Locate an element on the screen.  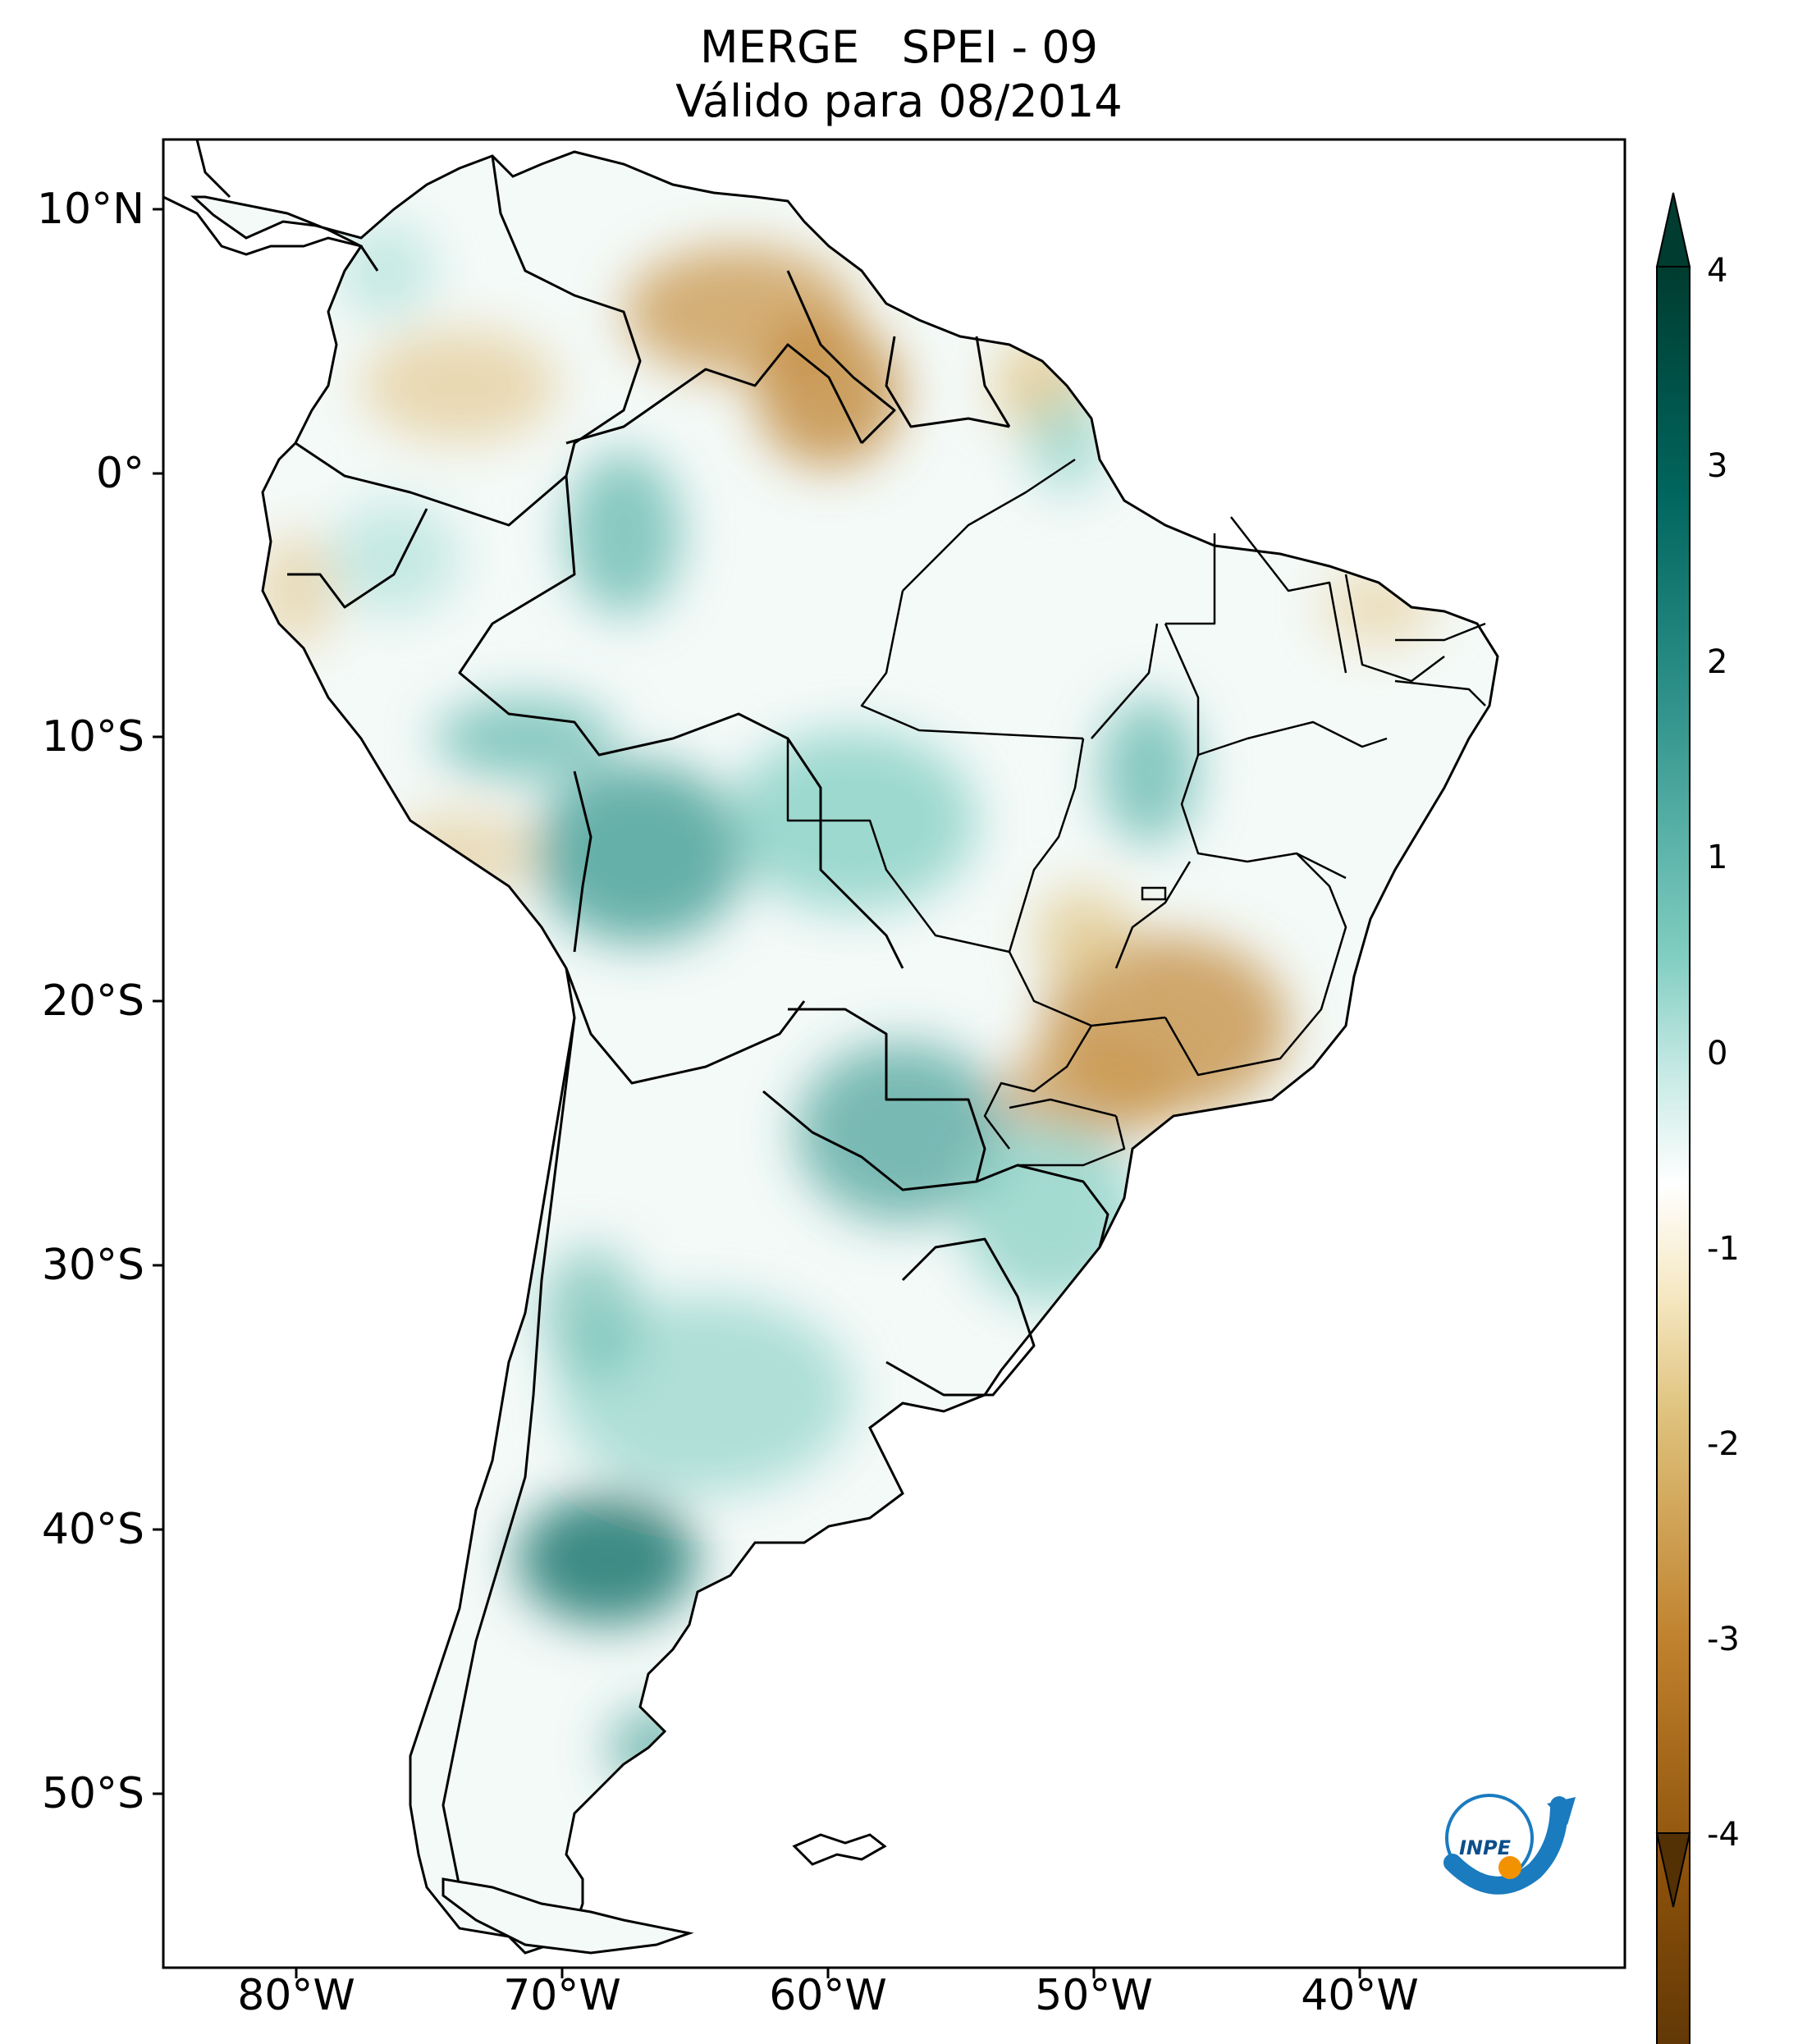
colorbar-tick-0: 0 is located at coordinates (1717, 1053).